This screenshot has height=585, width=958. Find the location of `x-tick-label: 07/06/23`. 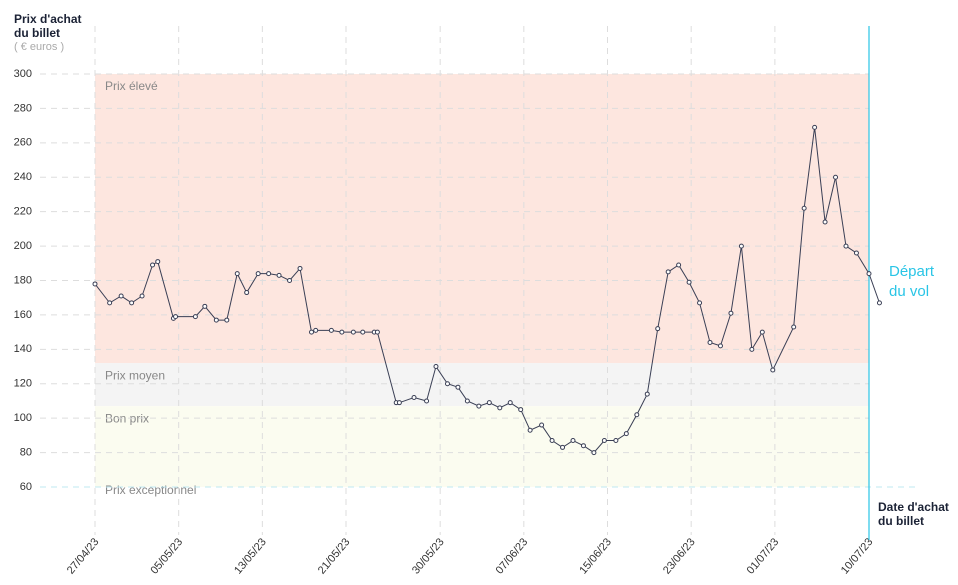

x-tick-label: 07/06/23 is located at coordinates (512, 556).